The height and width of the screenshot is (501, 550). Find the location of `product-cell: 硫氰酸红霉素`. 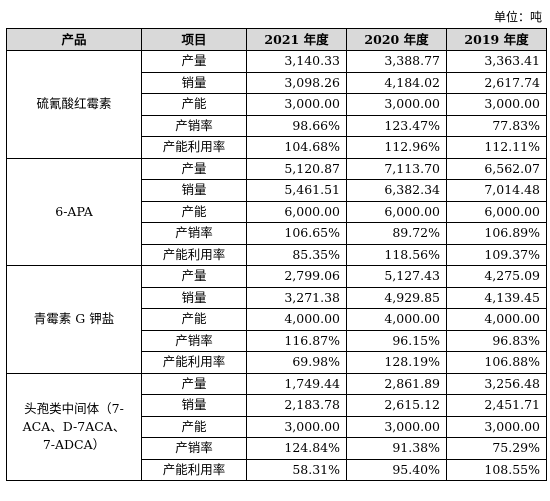

product-cell: 硫氰酸红霉素 is located at coordinates (74, 104).